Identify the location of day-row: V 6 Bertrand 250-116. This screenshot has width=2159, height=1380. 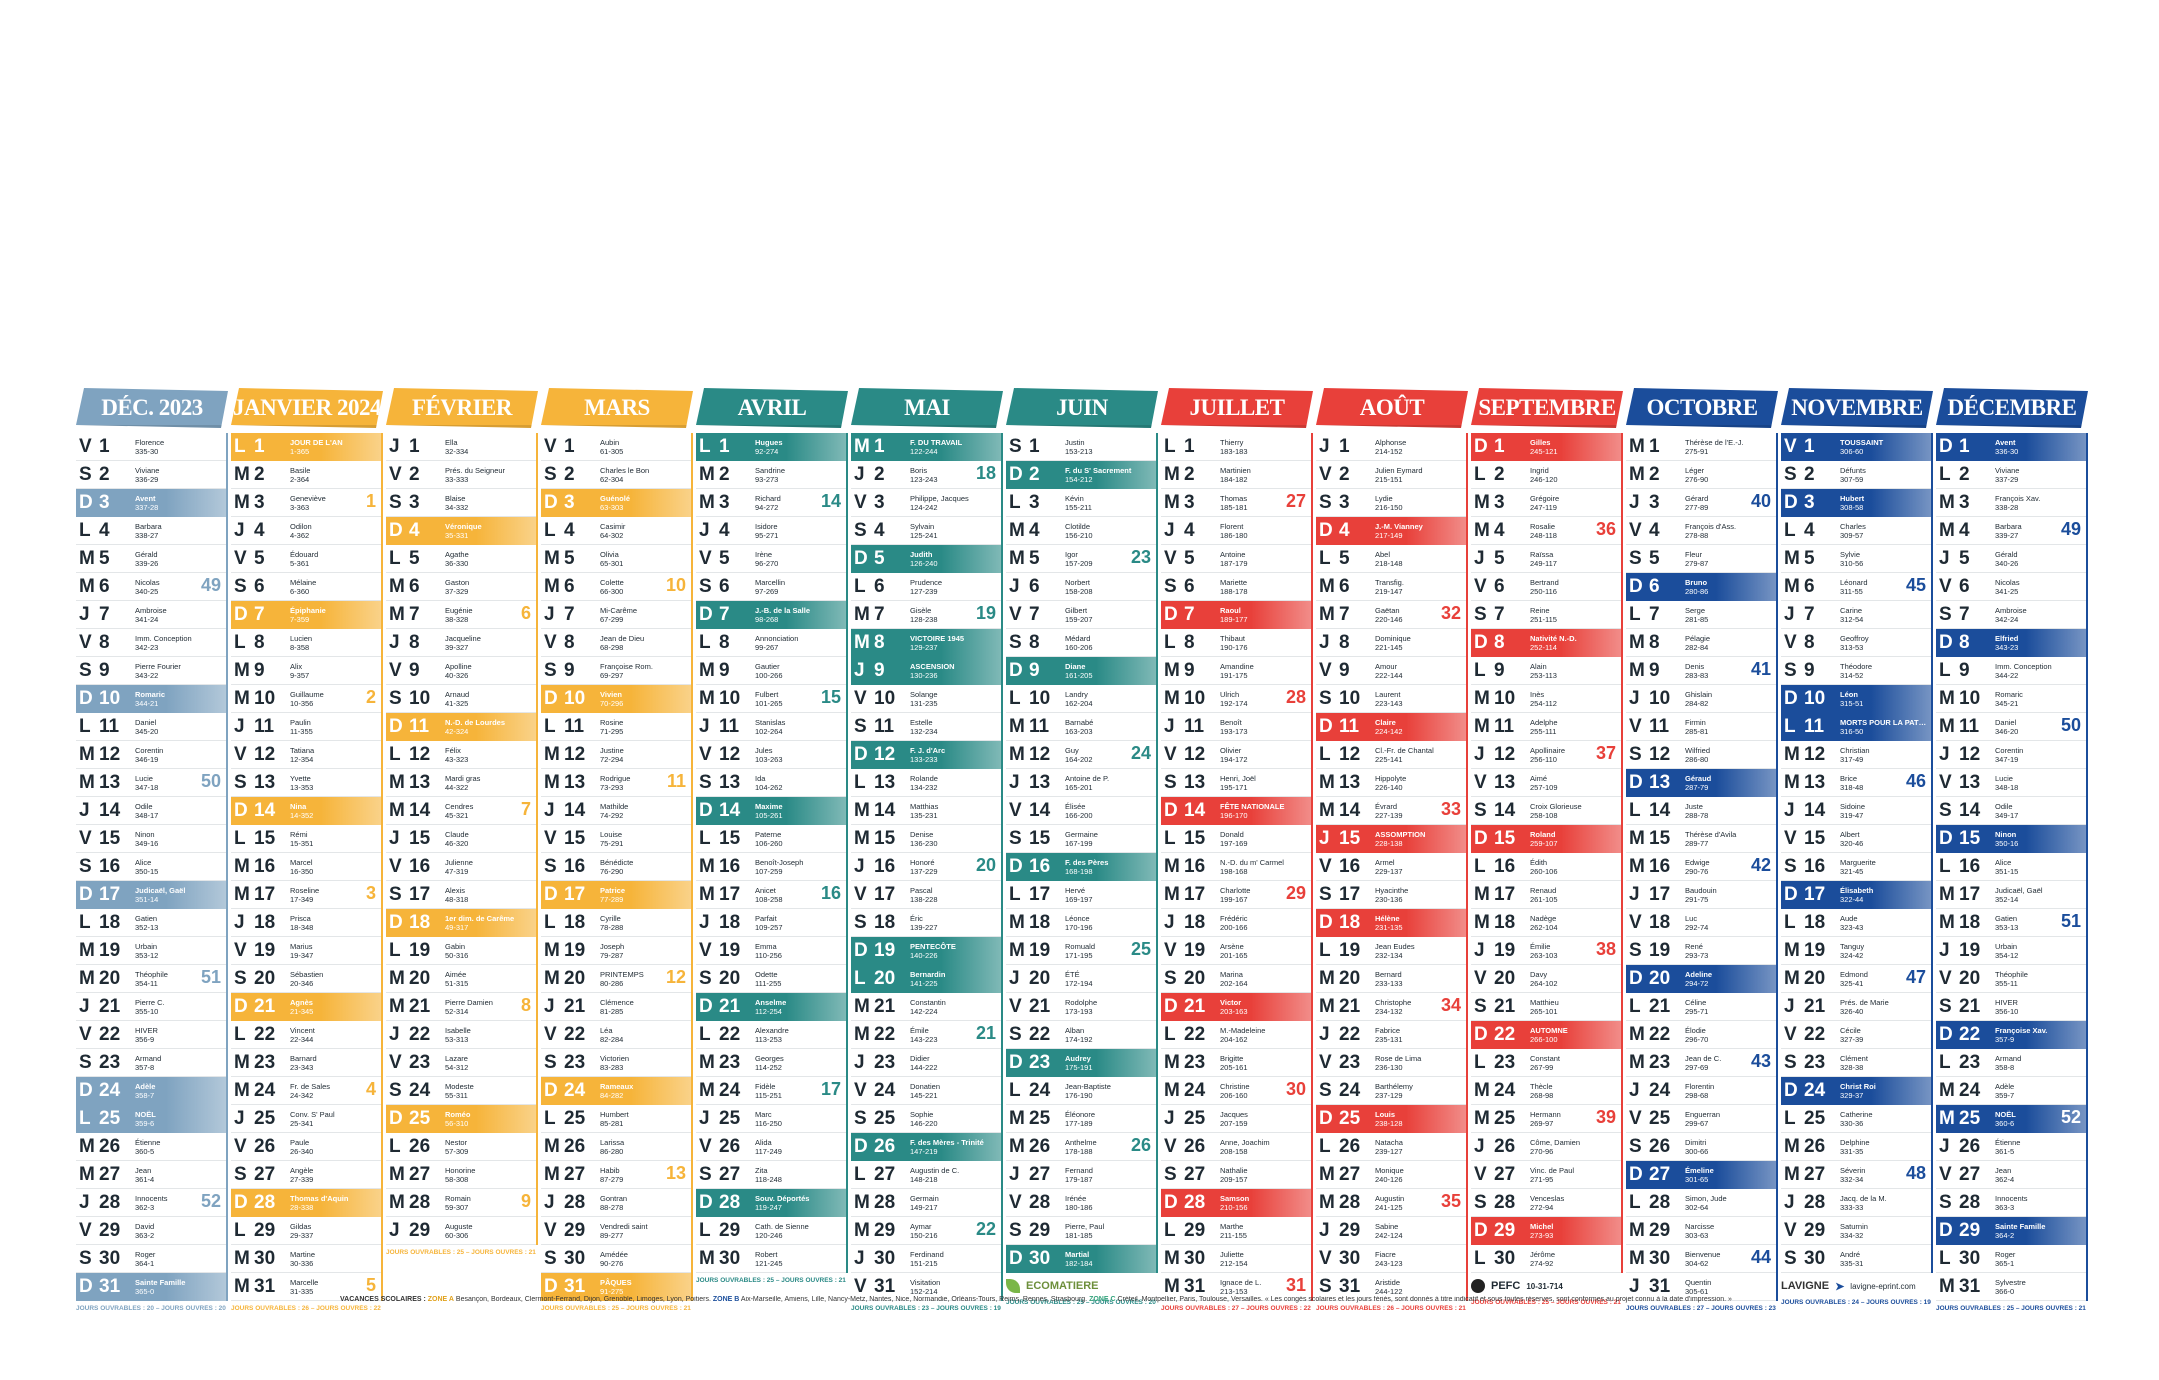
(1546, 587).